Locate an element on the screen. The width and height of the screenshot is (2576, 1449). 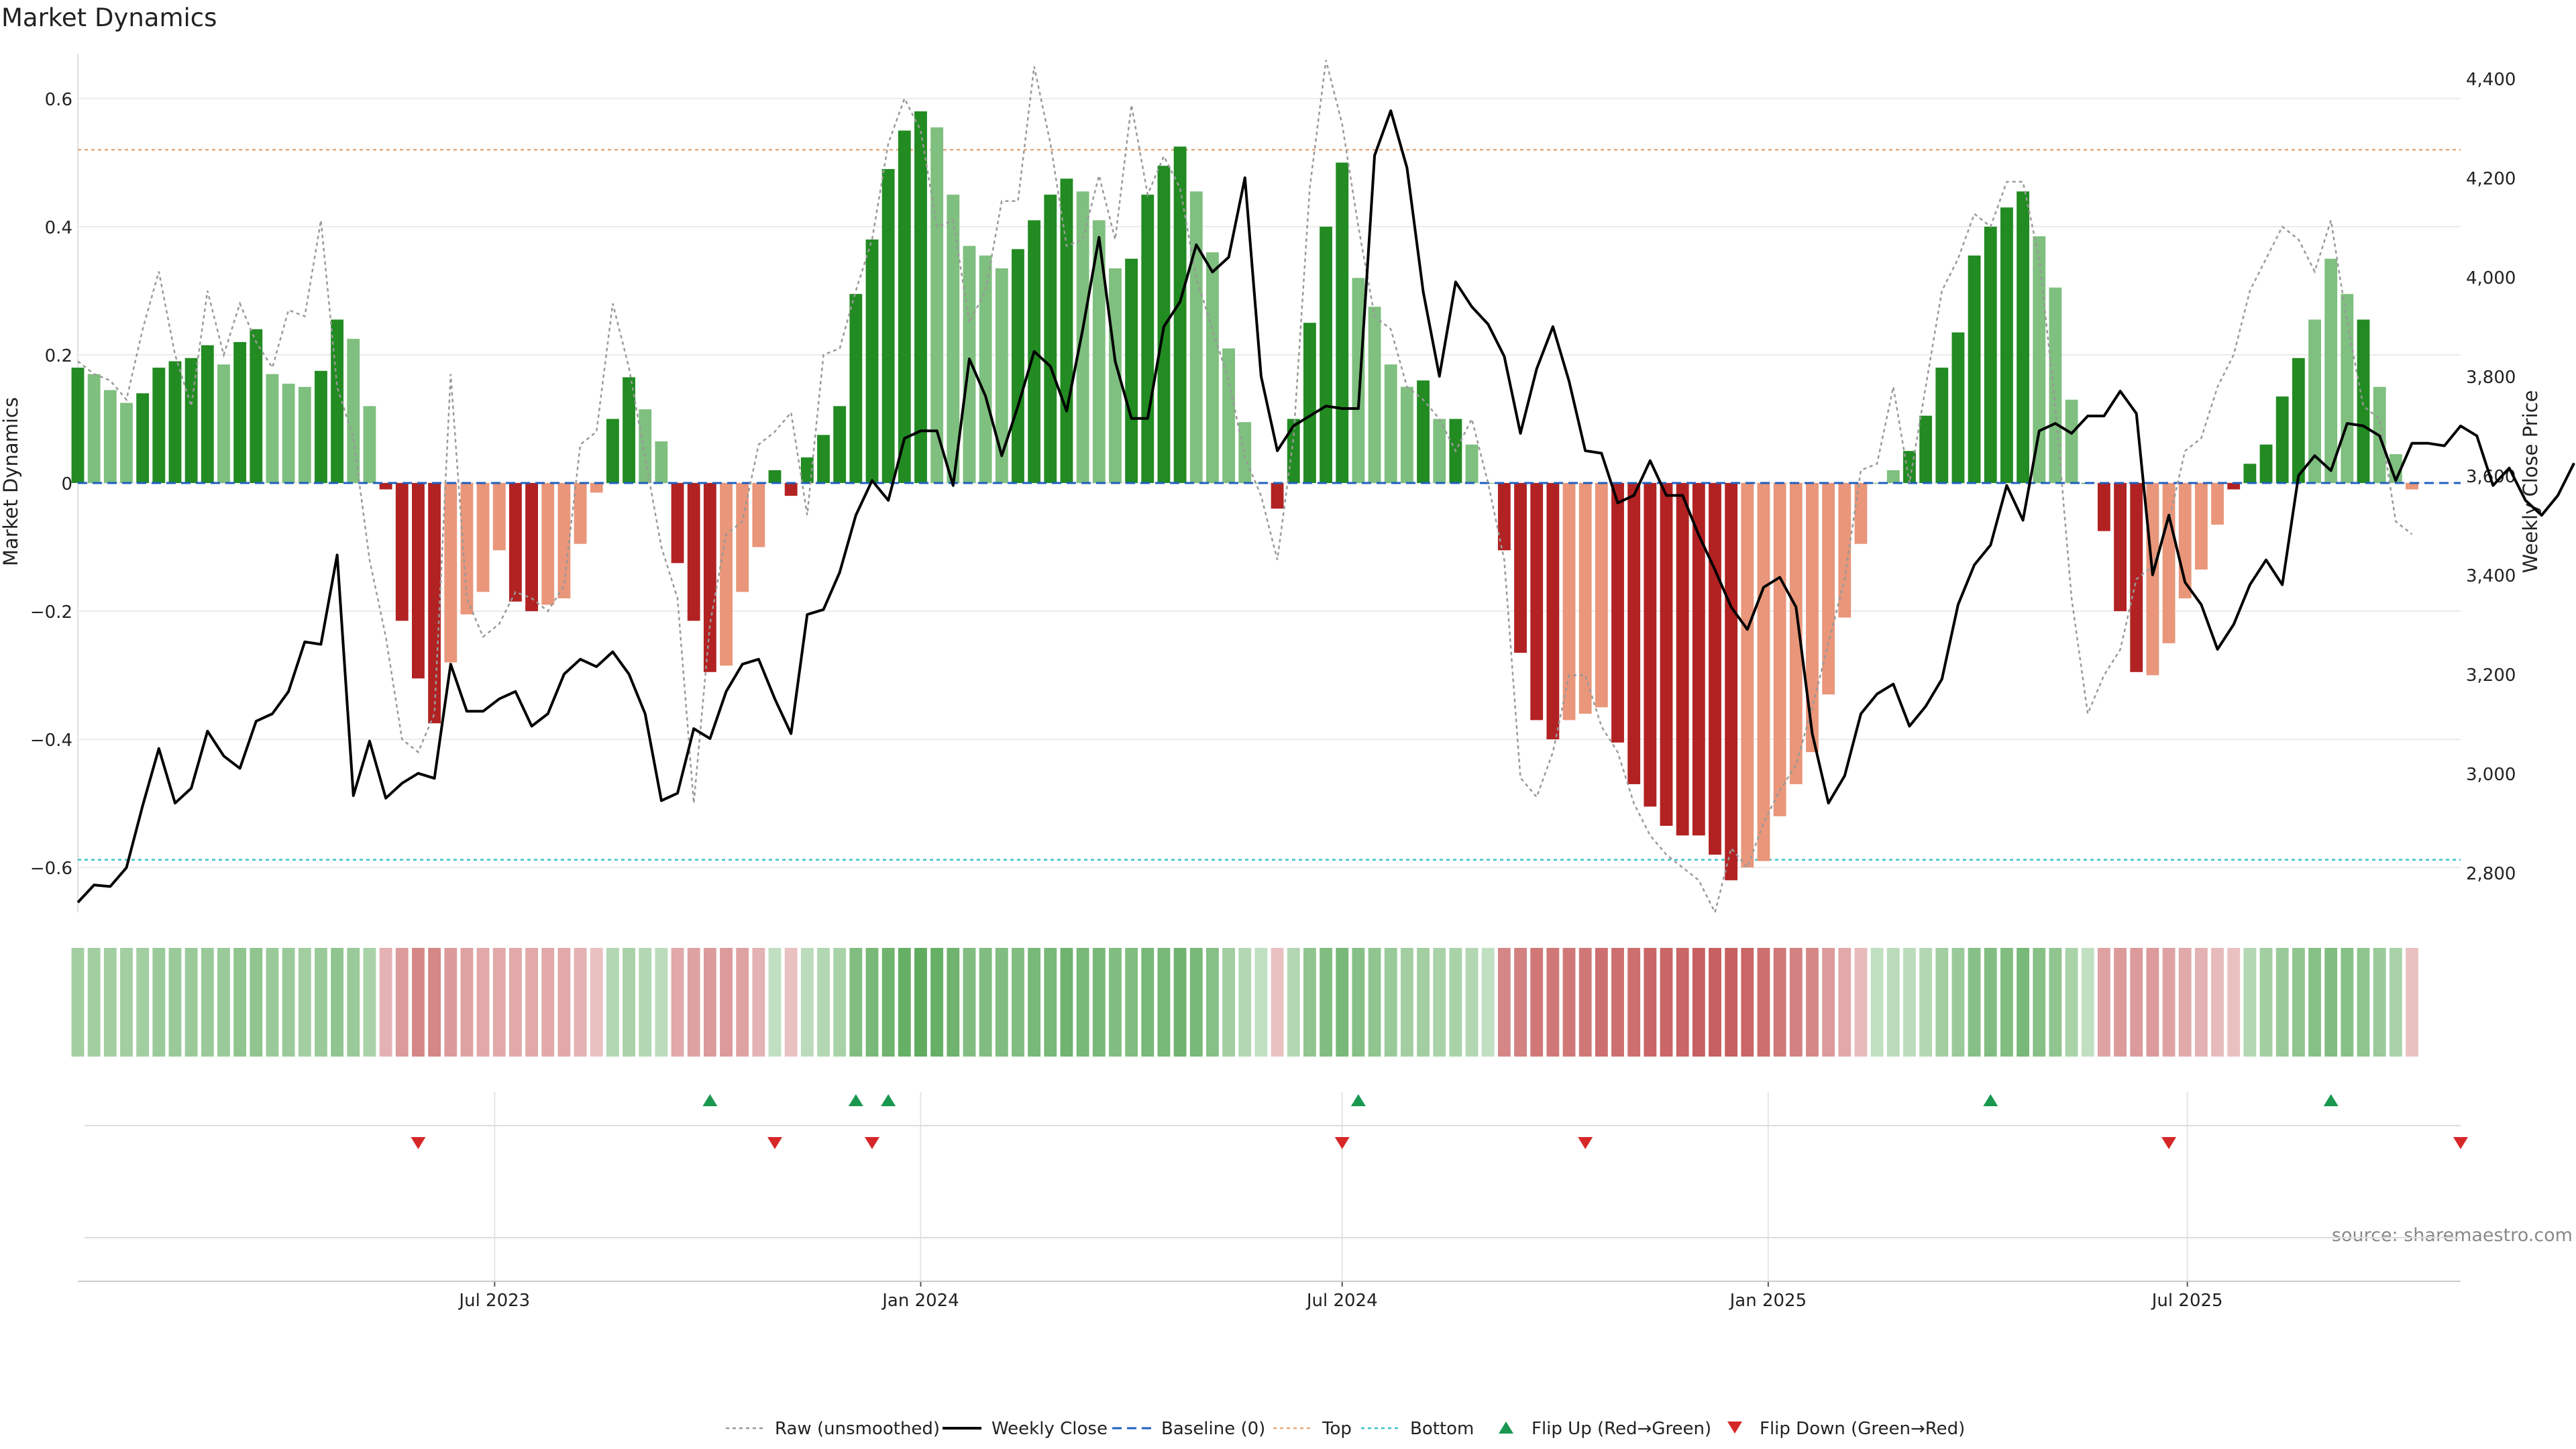
y-tick-label-right: 4,200 is located at coordinates (2491, 179).